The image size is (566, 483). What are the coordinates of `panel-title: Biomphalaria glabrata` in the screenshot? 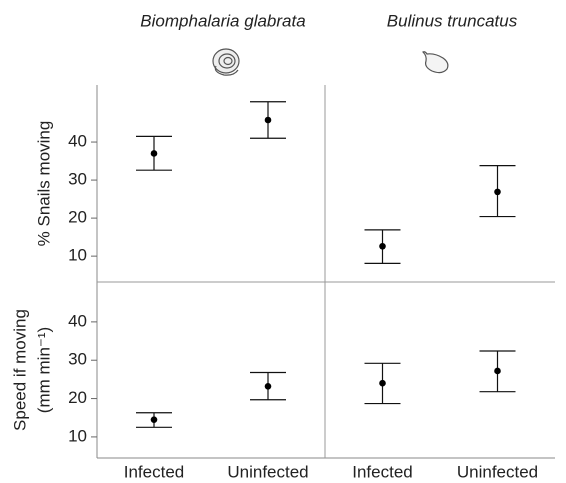 It's located at (222, 20).